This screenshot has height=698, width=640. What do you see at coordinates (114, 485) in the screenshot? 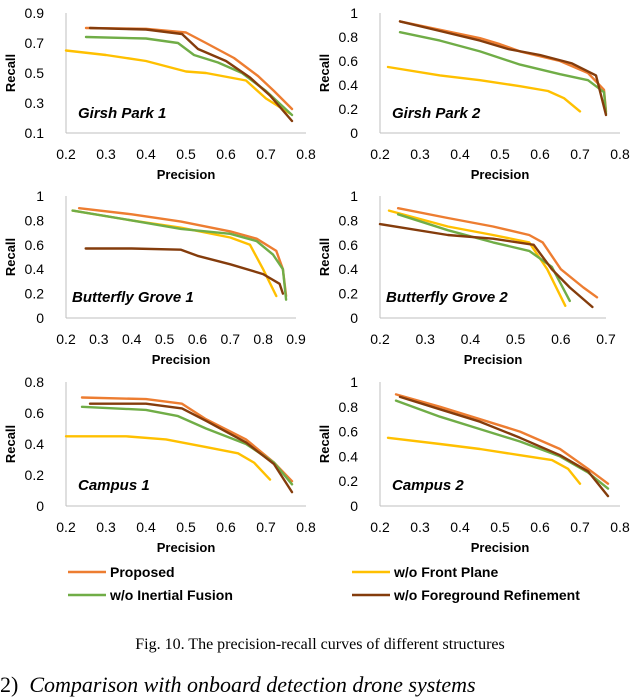
I see `panel-title: Campus 1` at bounding box center [114, 485].